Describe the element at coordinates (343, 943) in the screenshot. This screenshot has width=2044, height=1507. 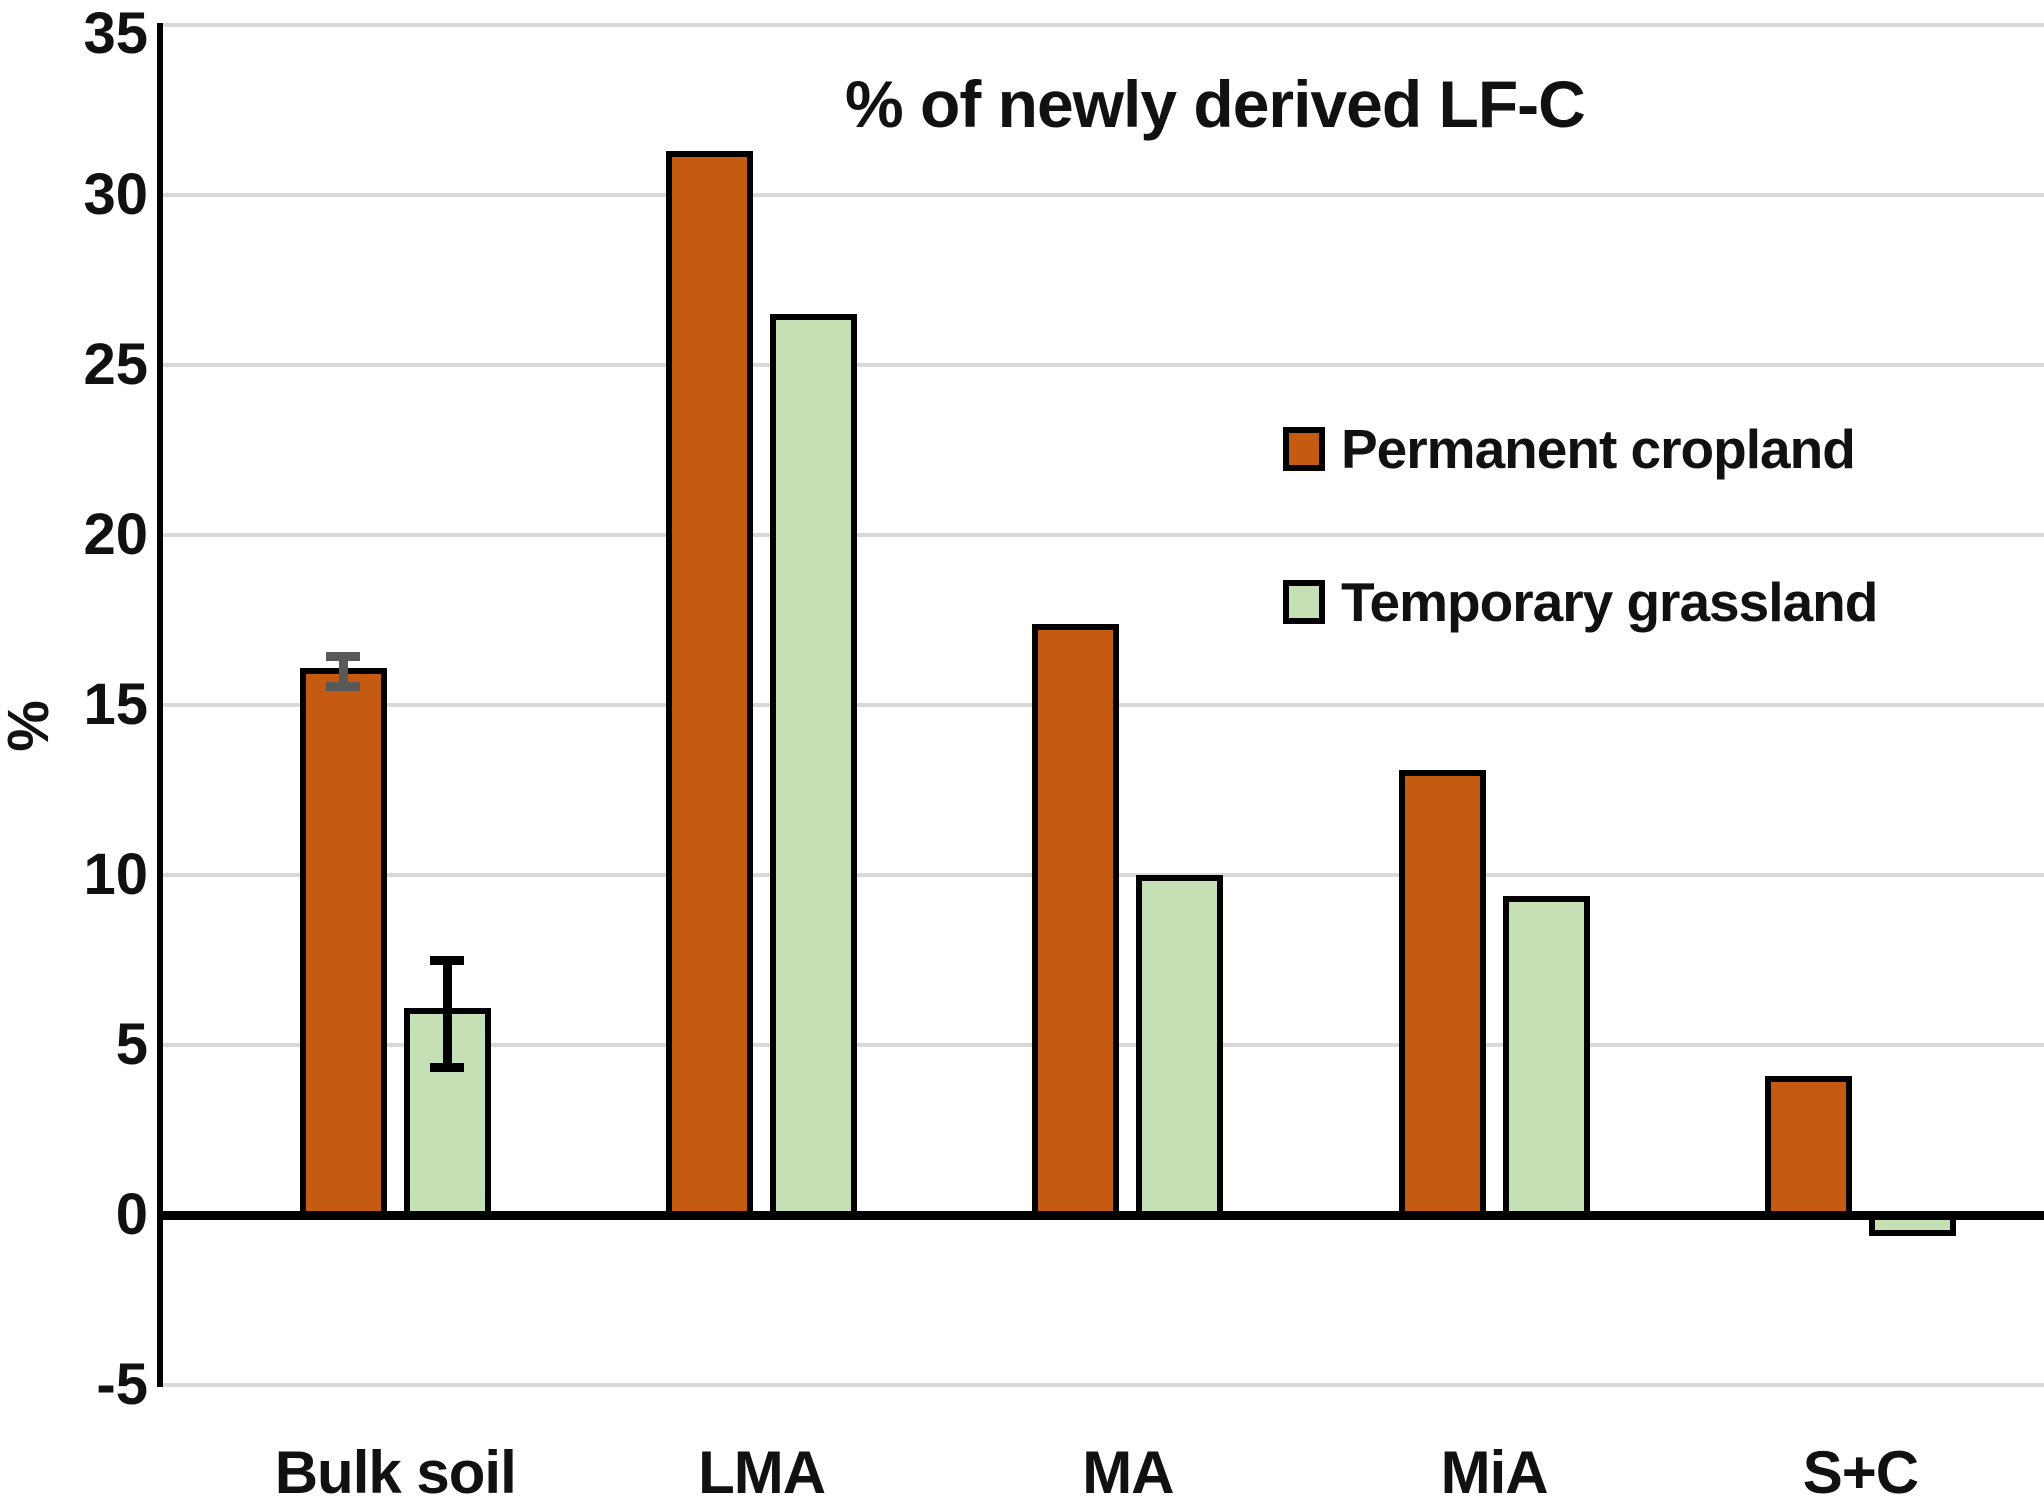
I see `bar-permanent-cropland-bulk-soil` at that location.